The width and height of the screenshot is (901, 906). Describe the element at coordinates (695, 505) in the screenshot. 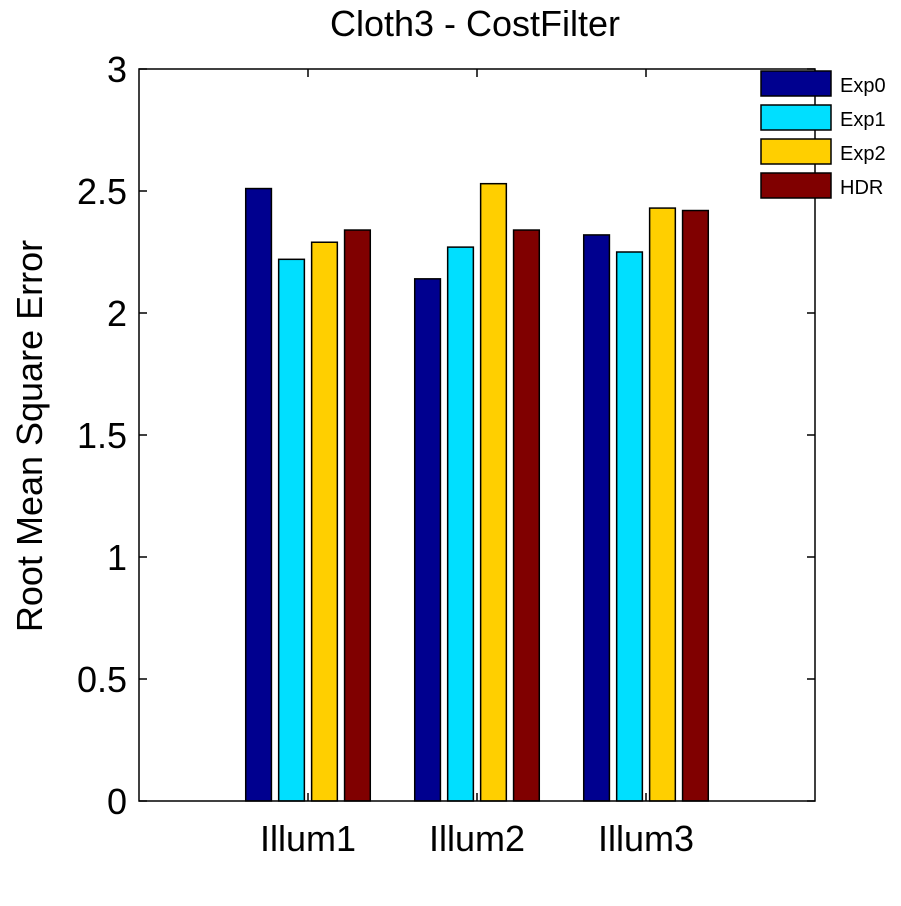

I see `bar-hdr-illum3` at that location.